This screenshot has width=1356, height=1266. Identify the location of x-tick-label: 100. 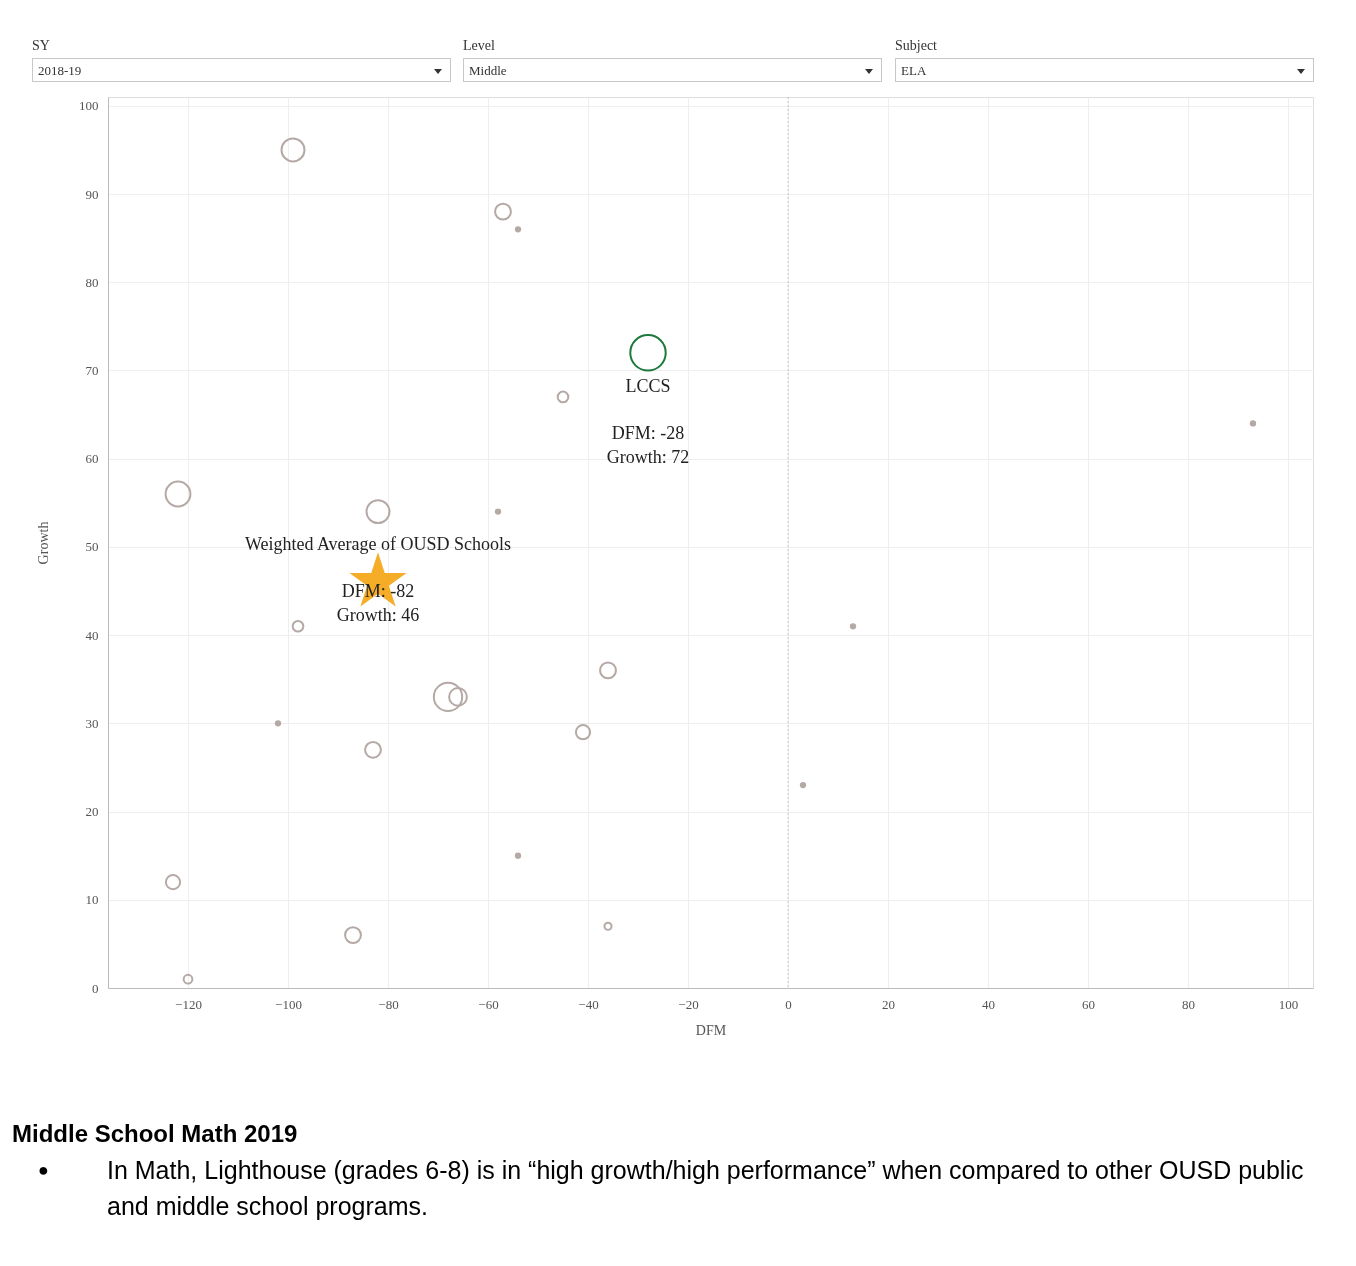
(1288, 1004).